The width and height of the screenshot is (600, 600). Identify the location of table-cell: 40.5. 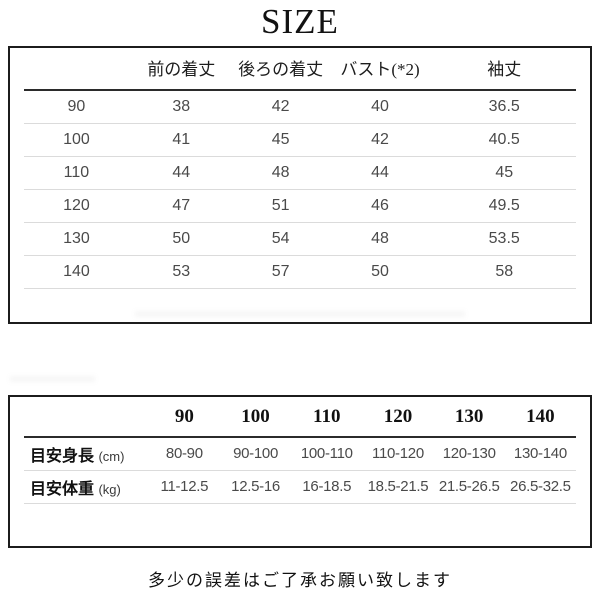
(504, 140).